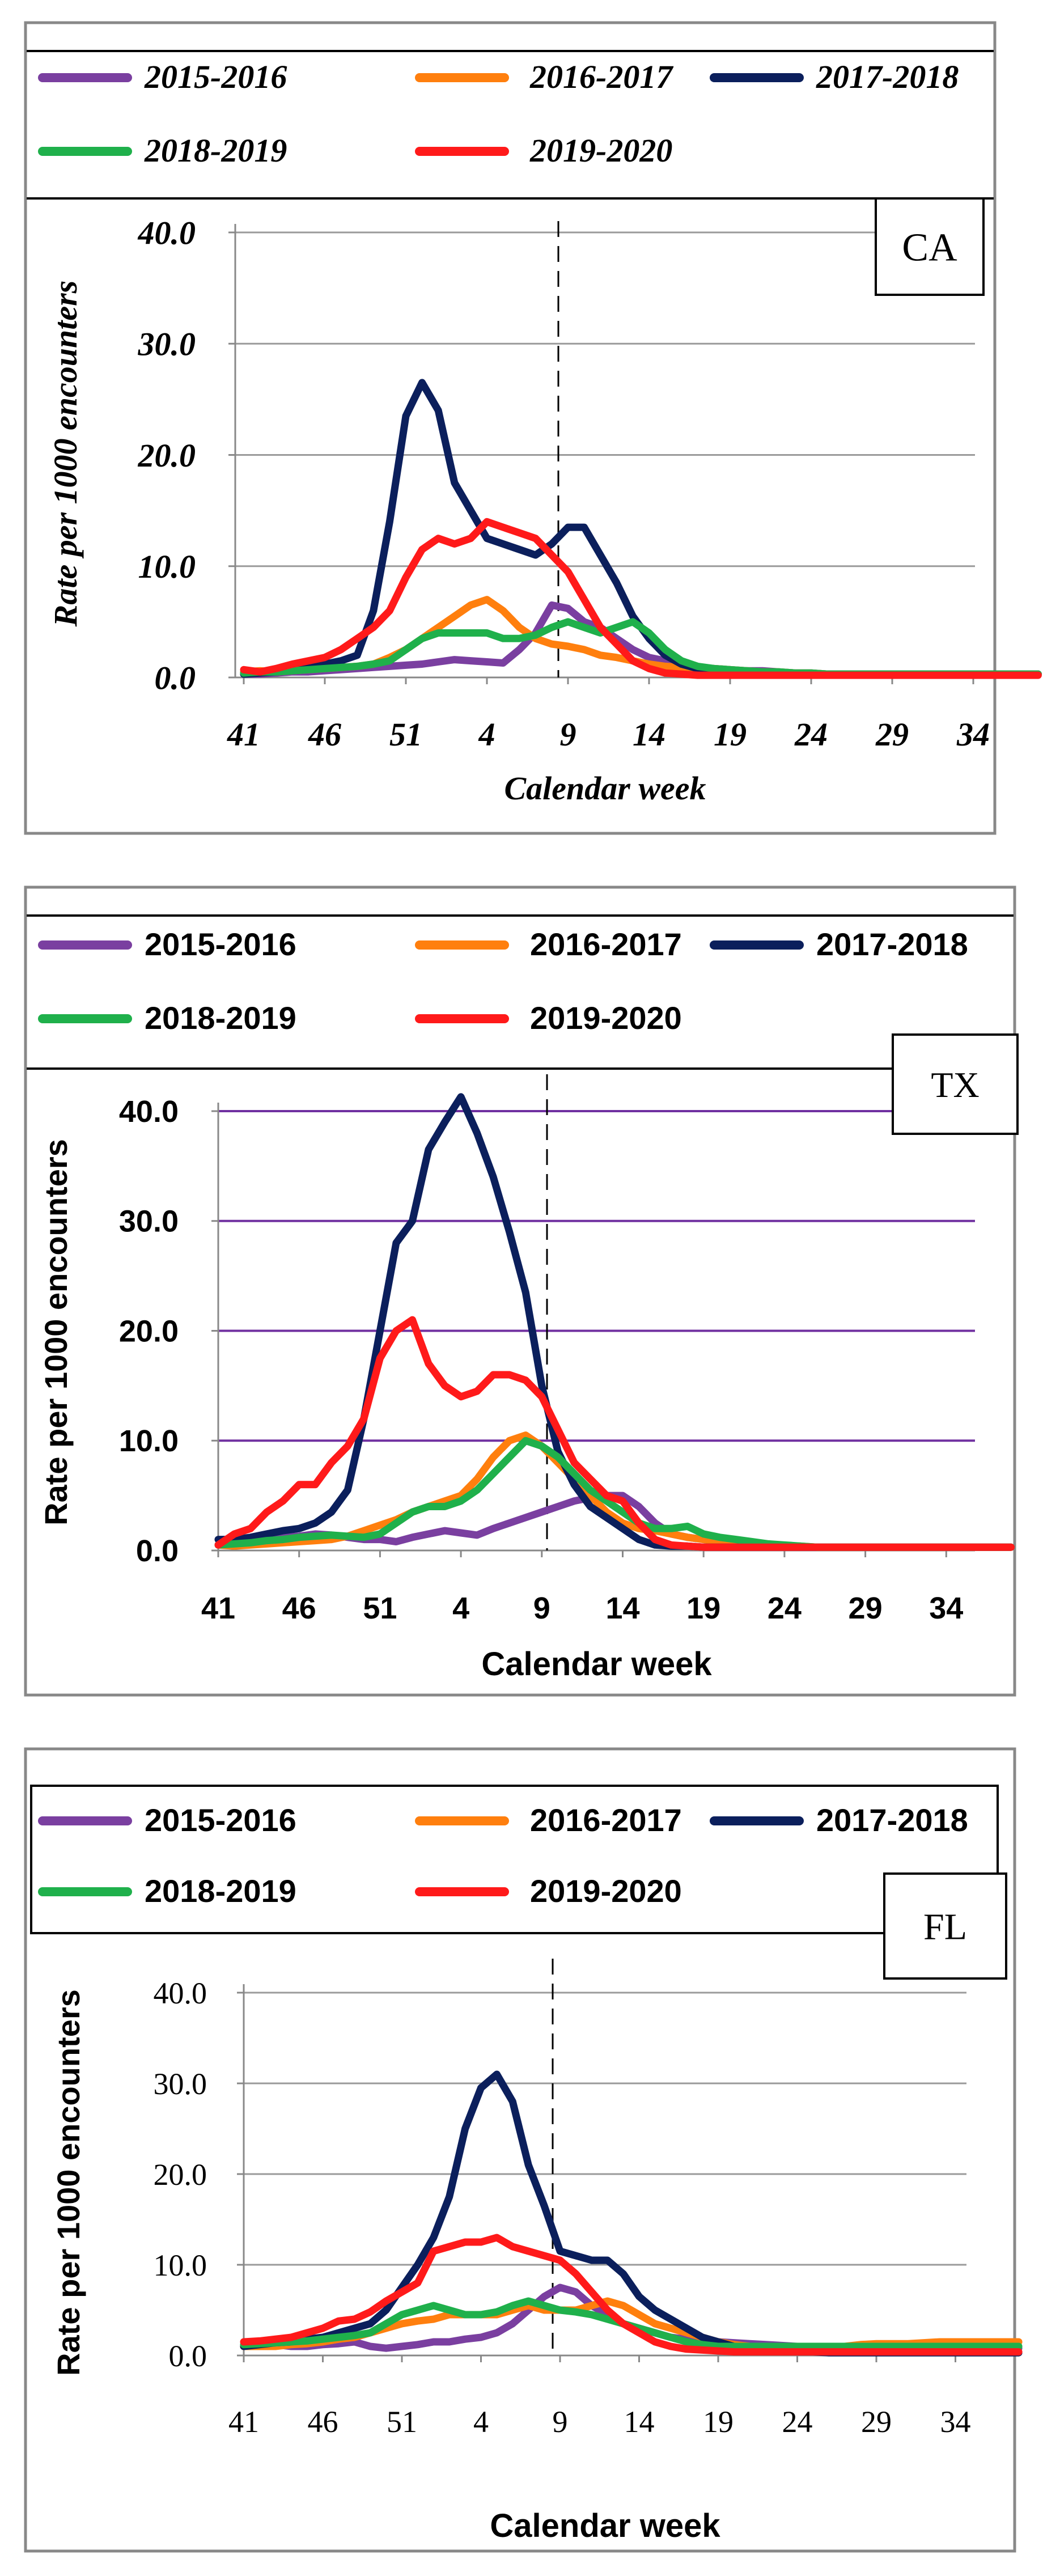 This screenshot has width=1043, height=2576. I want to click on state-label: TX, so click(955, 1085).